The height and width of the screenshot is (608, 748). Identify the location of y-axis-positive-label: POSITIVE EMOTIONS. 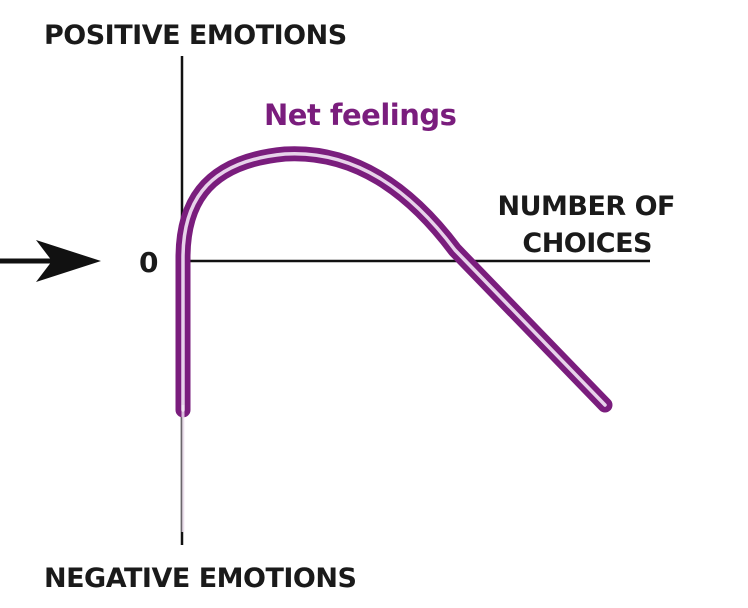
(195, 35).